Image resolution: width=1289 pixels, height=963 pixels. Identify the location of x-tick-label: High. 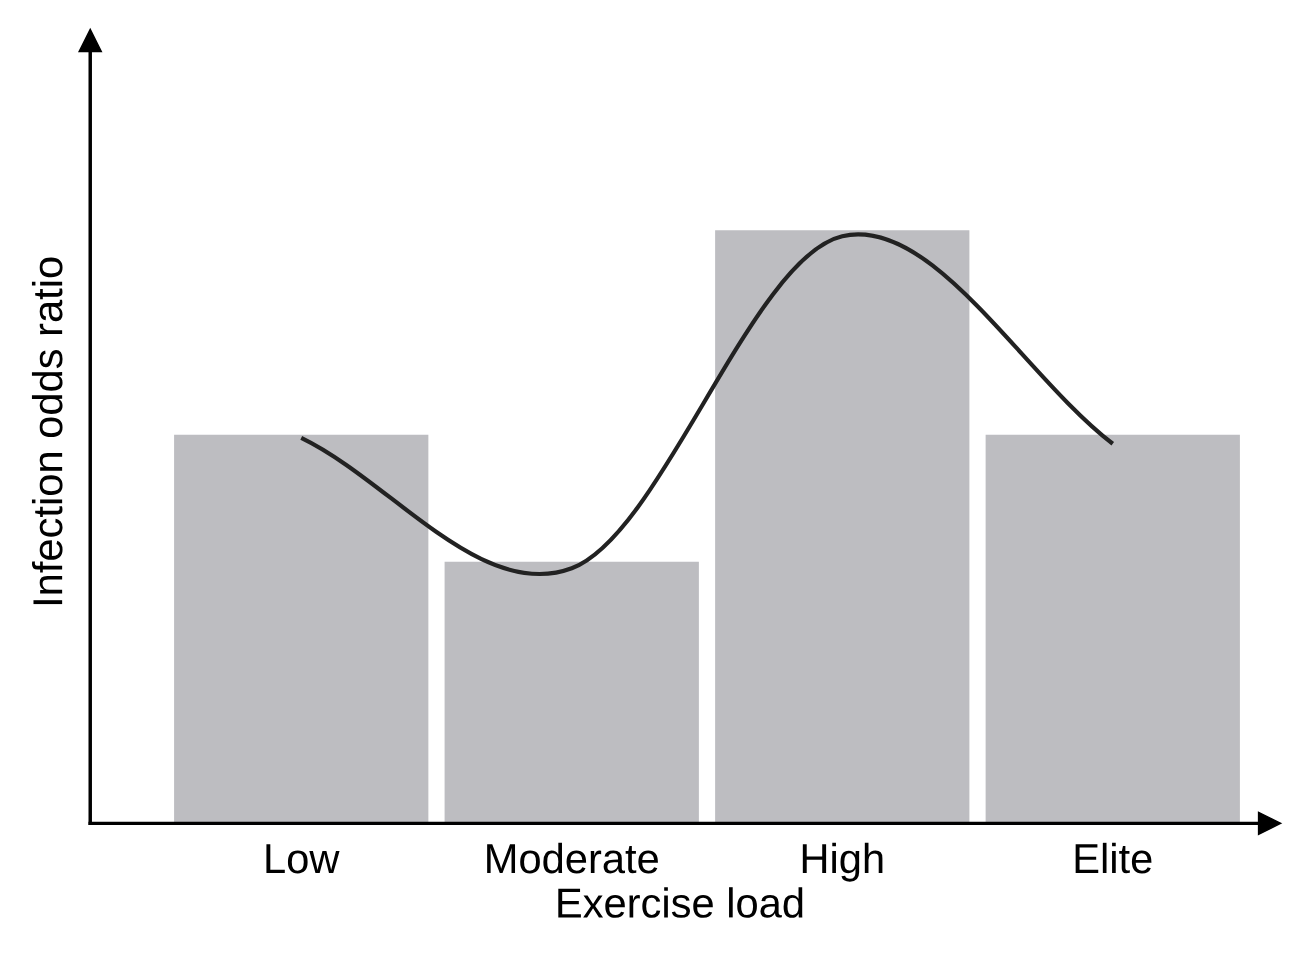
(842, 862).